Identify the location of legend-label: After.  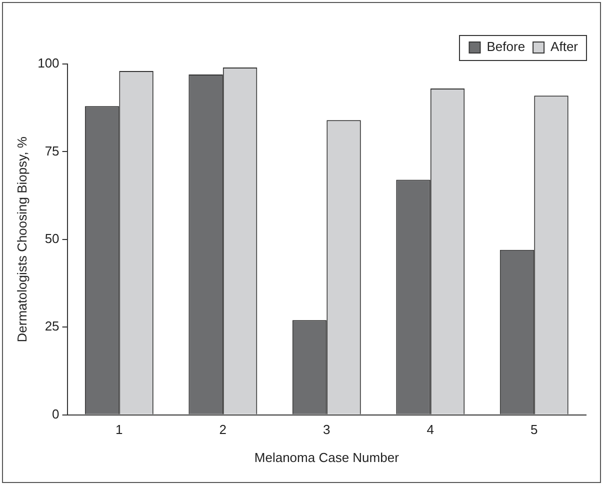
(564, 46).